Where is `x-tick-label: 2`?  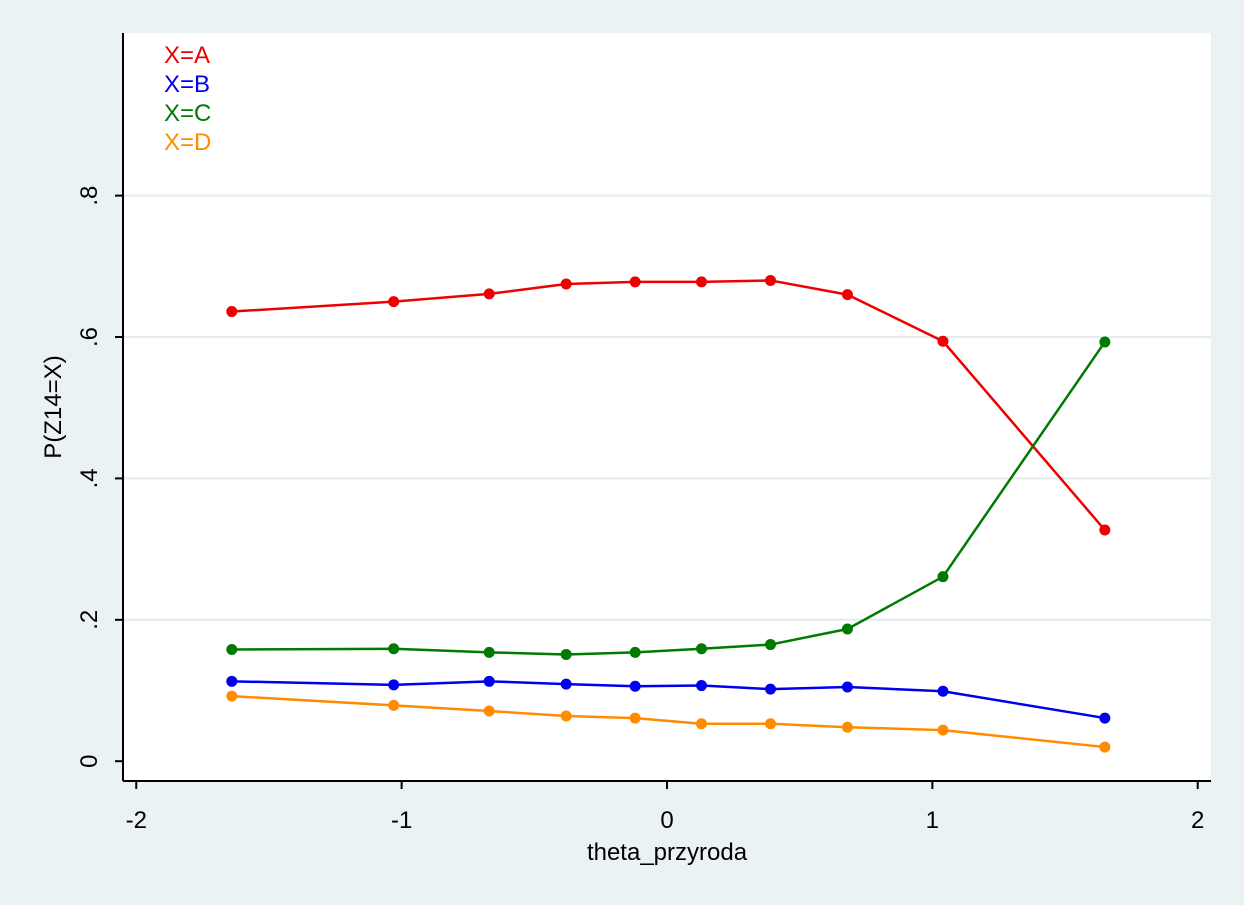
x-tick-label: 2 is located at coordinates (1197, 820).